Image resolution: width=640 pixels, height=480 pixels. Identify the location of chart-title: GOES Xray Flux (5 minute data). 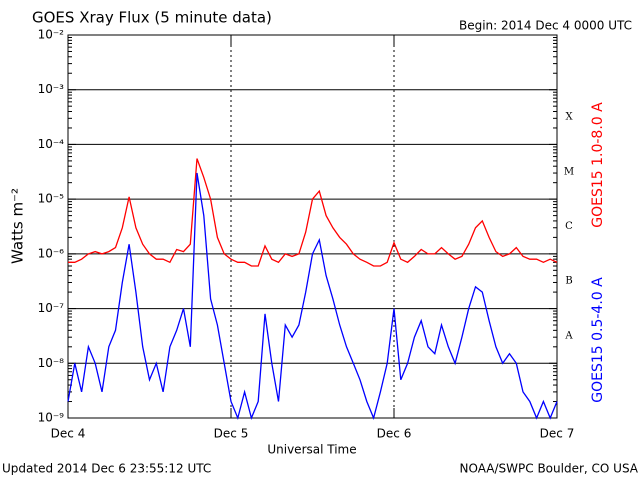
(152, 18).